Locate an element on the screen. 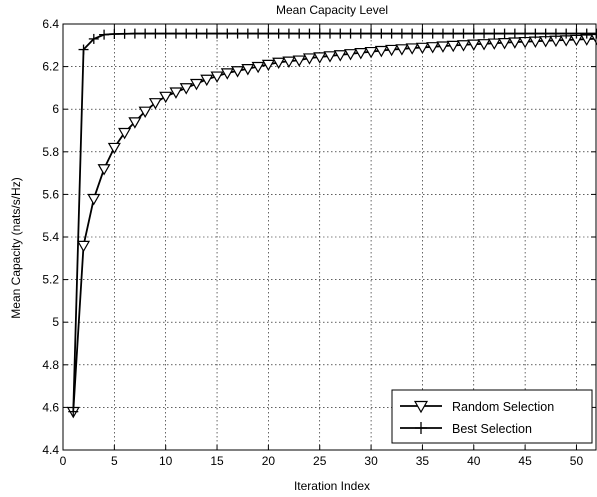  legend-box is located at coordinates (492, 416).